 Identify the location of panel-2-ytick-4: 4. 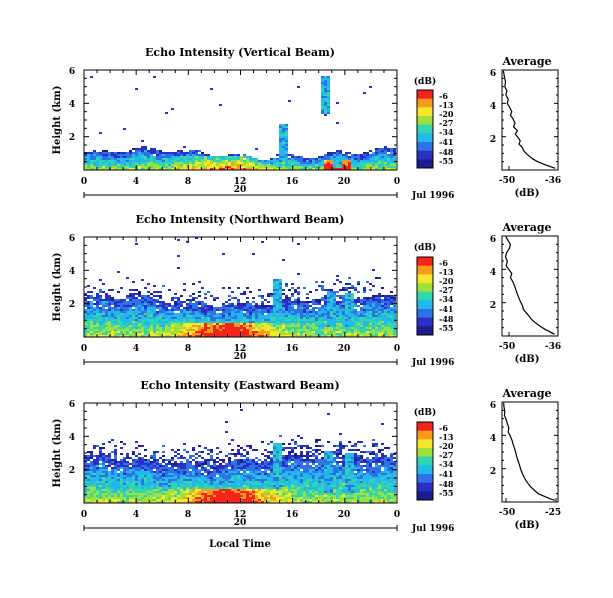
(72, 272).